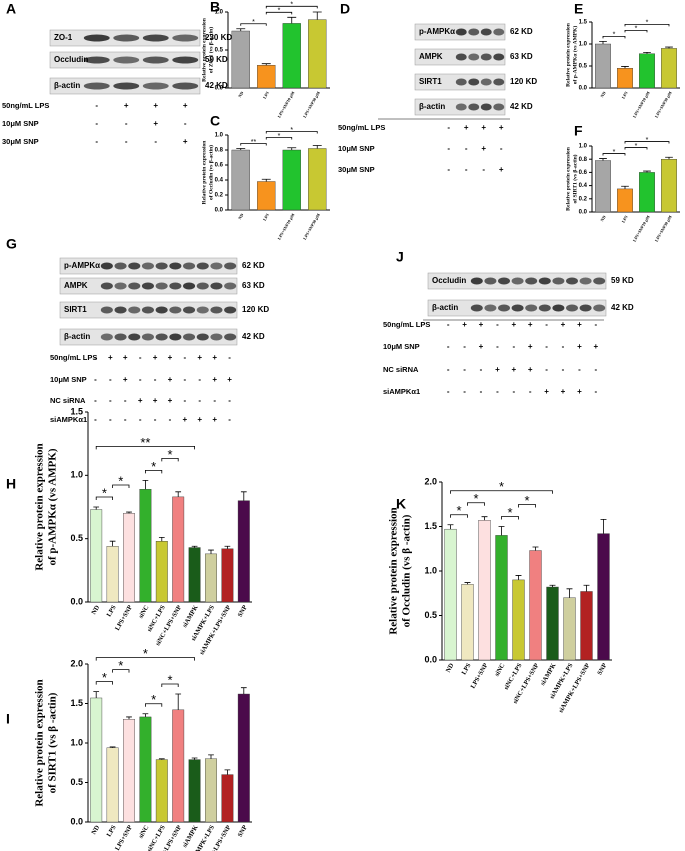 The height and width of the screenshot is (851, 685). I want to click on y-tick-label: 0.8, so click(219, 151).